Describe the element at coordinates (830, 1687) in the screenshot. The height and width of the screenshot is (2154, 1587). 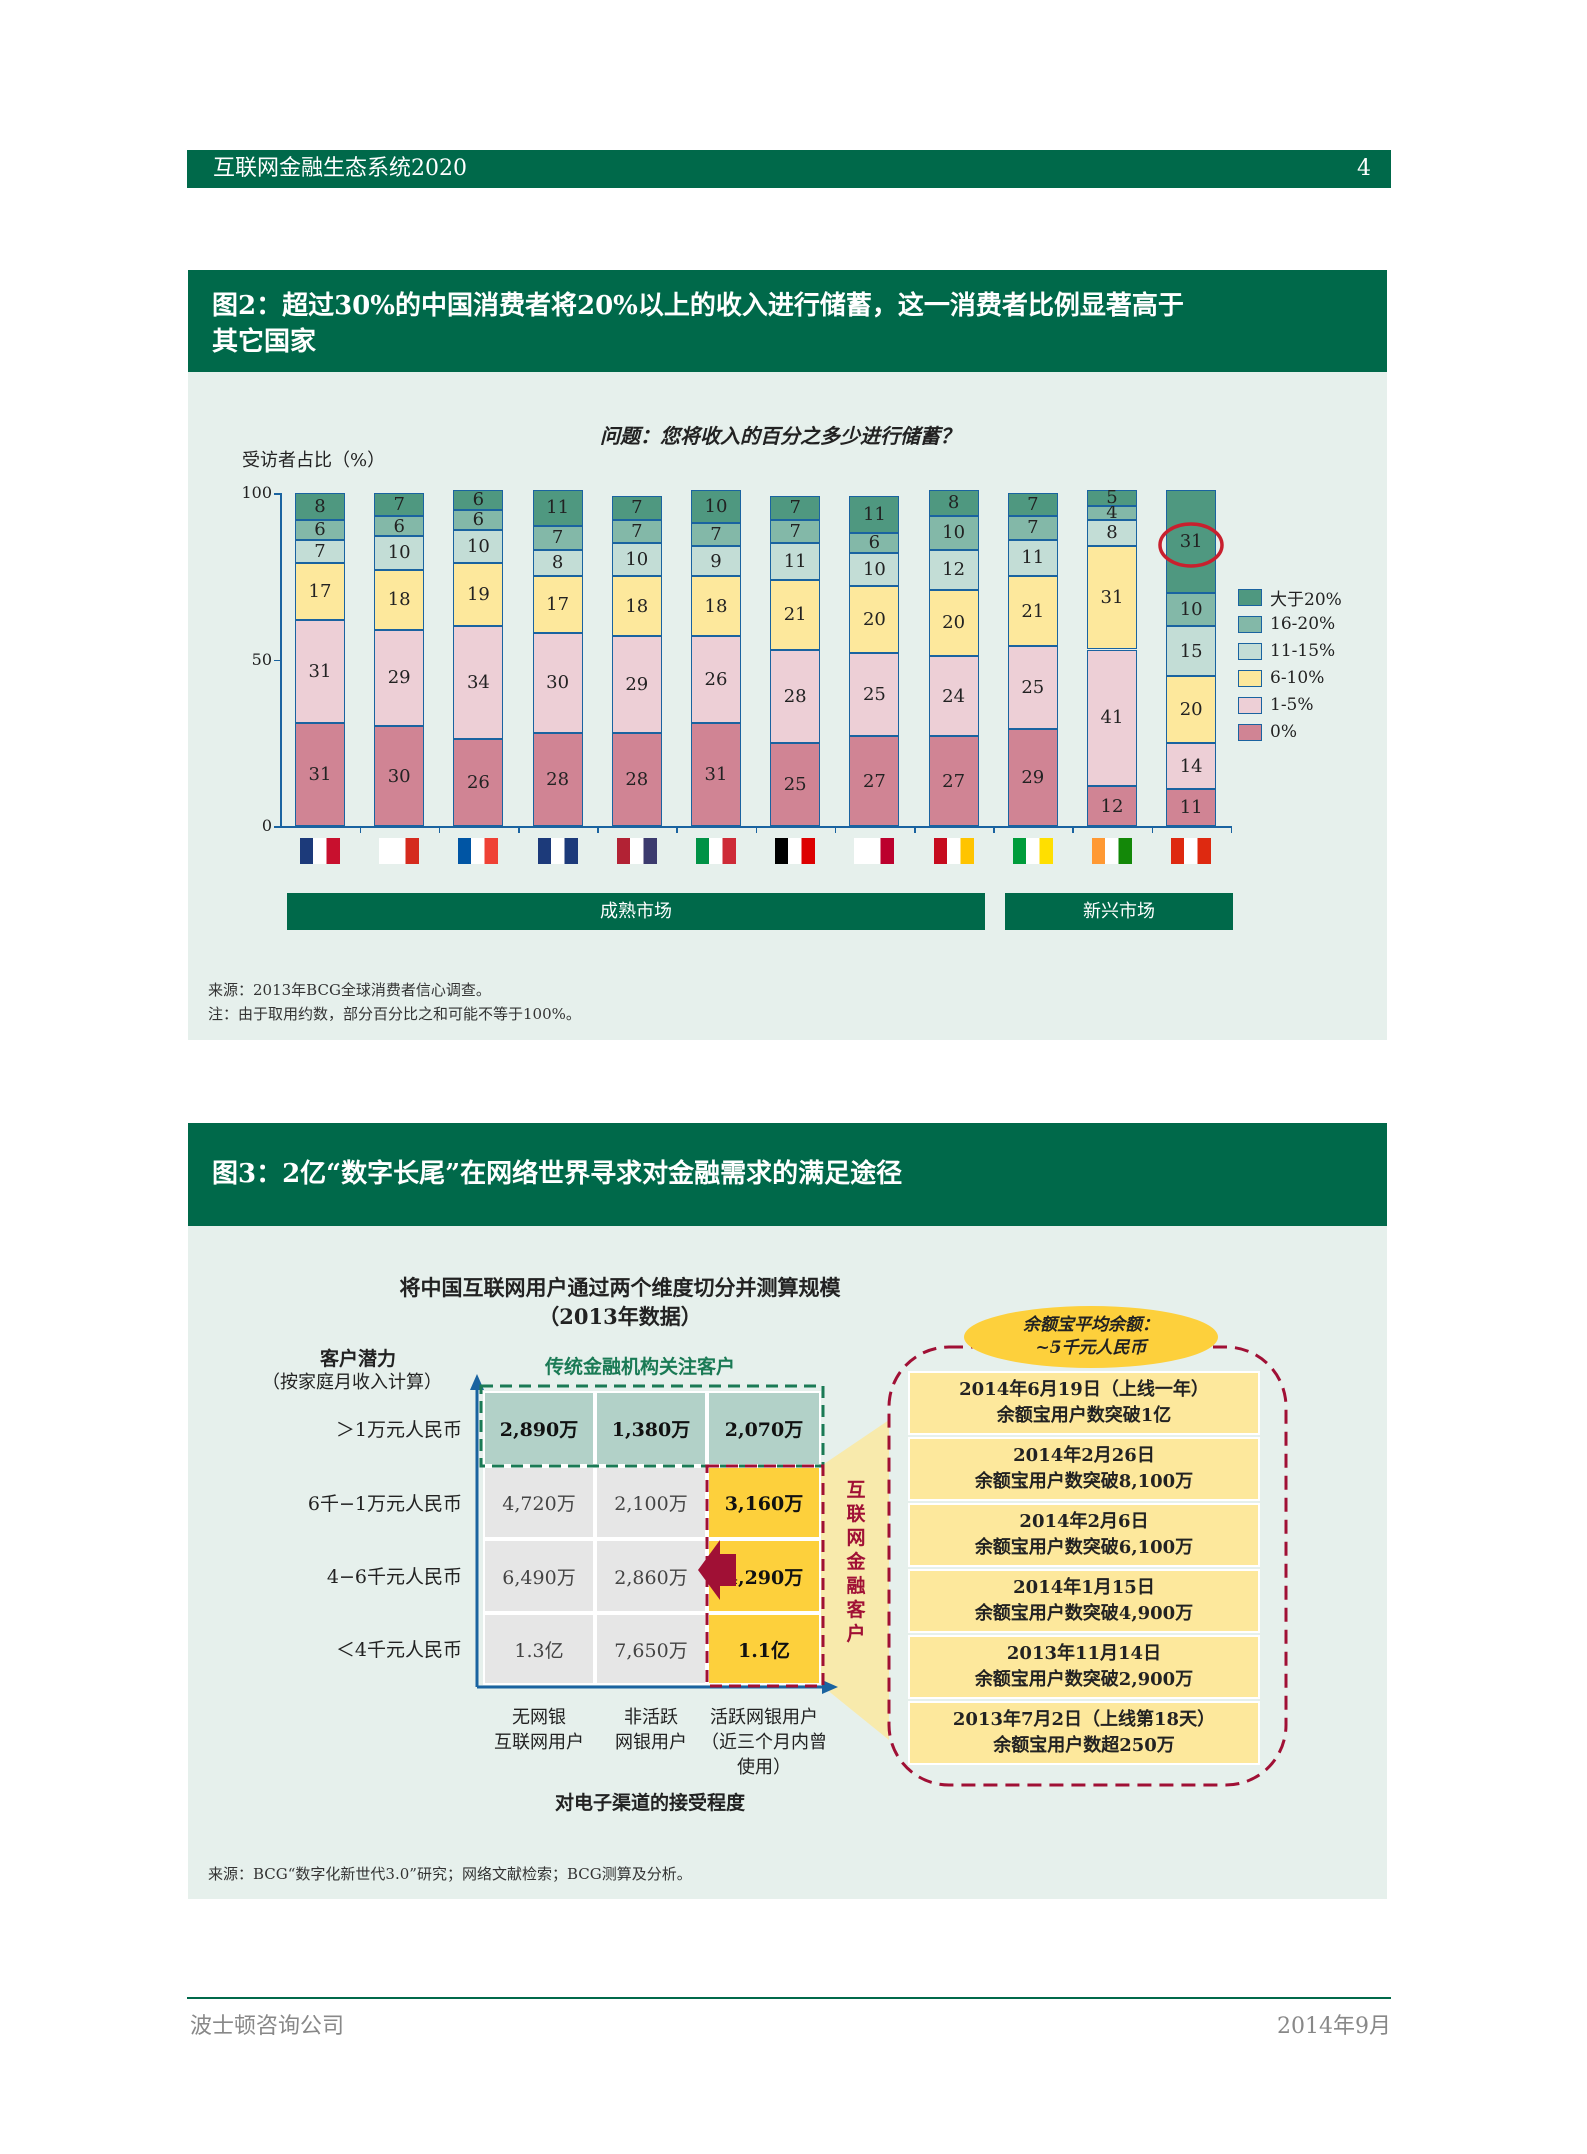
I see `x-axis-arrow` at that location.